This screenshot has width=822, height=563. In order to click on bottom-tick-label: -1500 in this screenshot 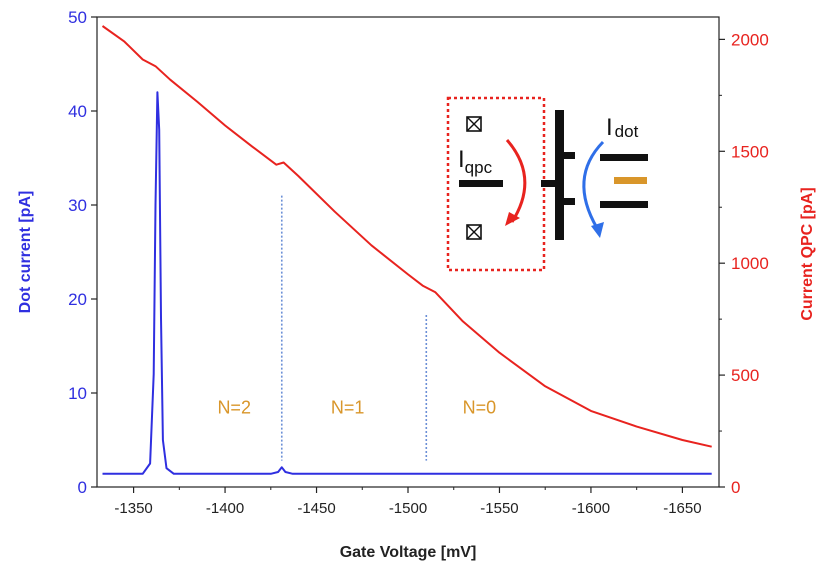, I will do `click(408, 508)`.